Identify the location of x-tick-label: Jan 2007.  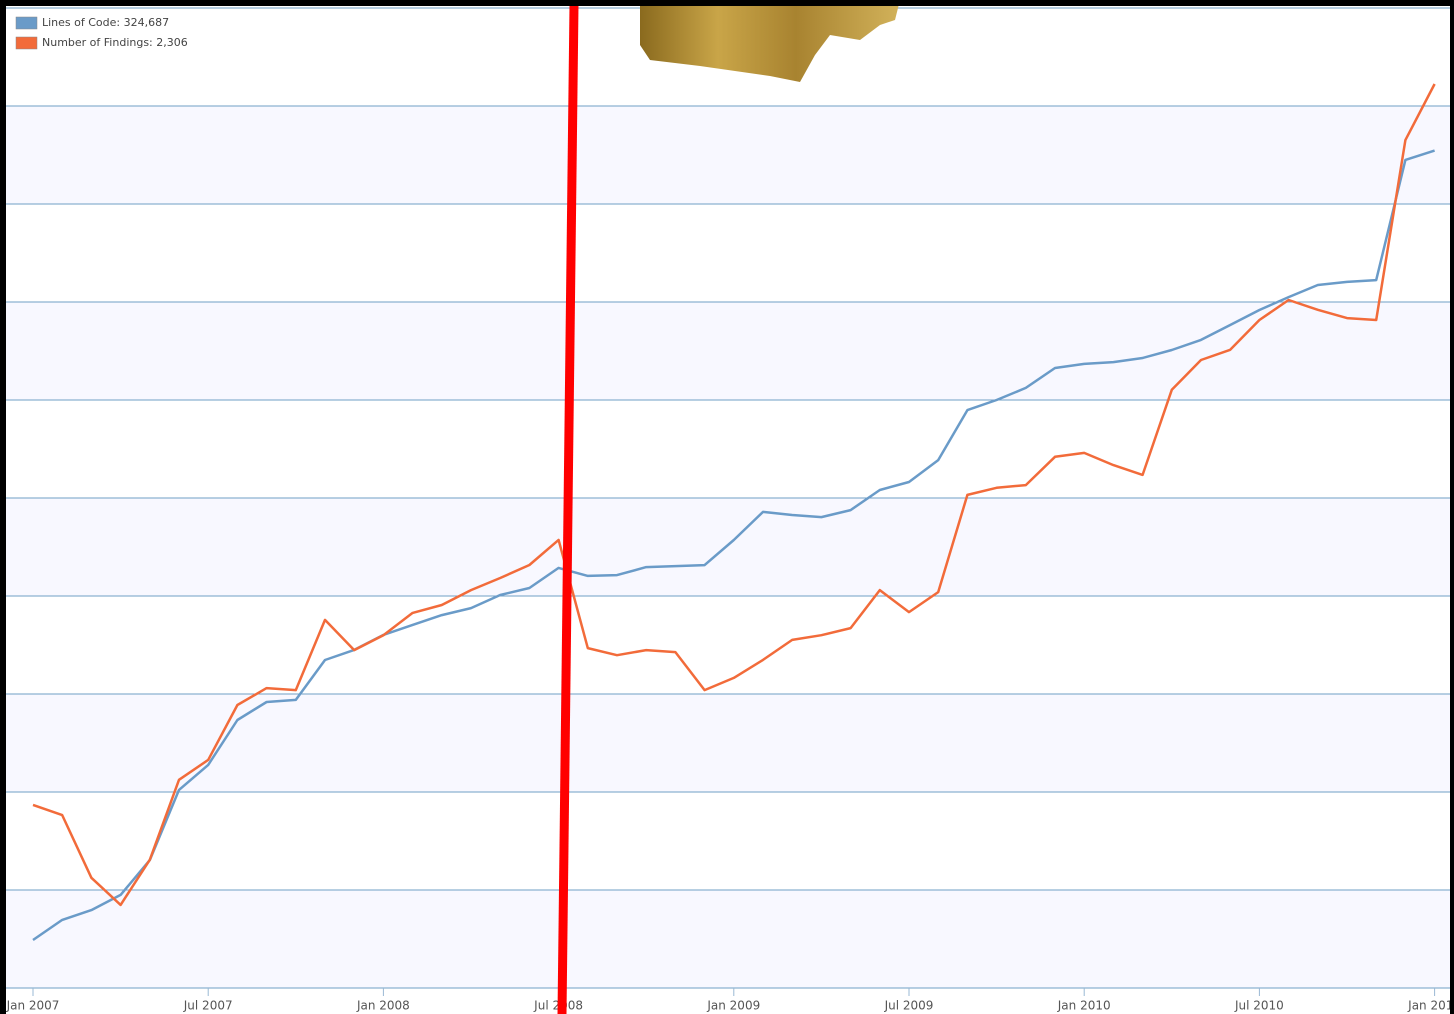
(33, 1006).